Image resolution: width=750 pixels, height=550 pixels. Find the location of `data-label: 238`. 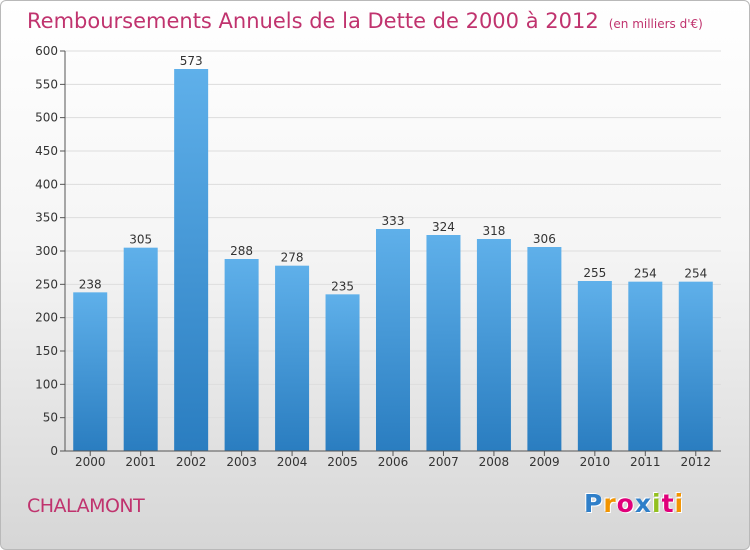

data-label: 238 is located at coordinates (90, 284).